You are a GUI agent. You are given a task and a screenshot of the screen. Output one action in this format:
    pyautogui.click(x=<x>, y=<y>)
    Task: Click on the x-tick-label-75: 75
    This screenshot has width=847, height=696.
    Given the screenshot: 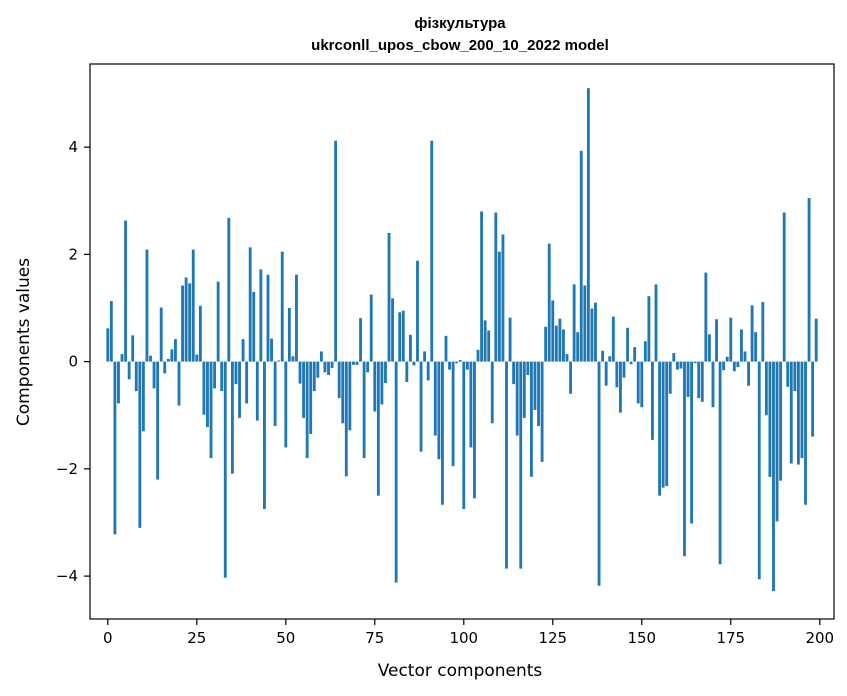 What is the action you would take?
    pyautogui.click(x=374, y=638)
    